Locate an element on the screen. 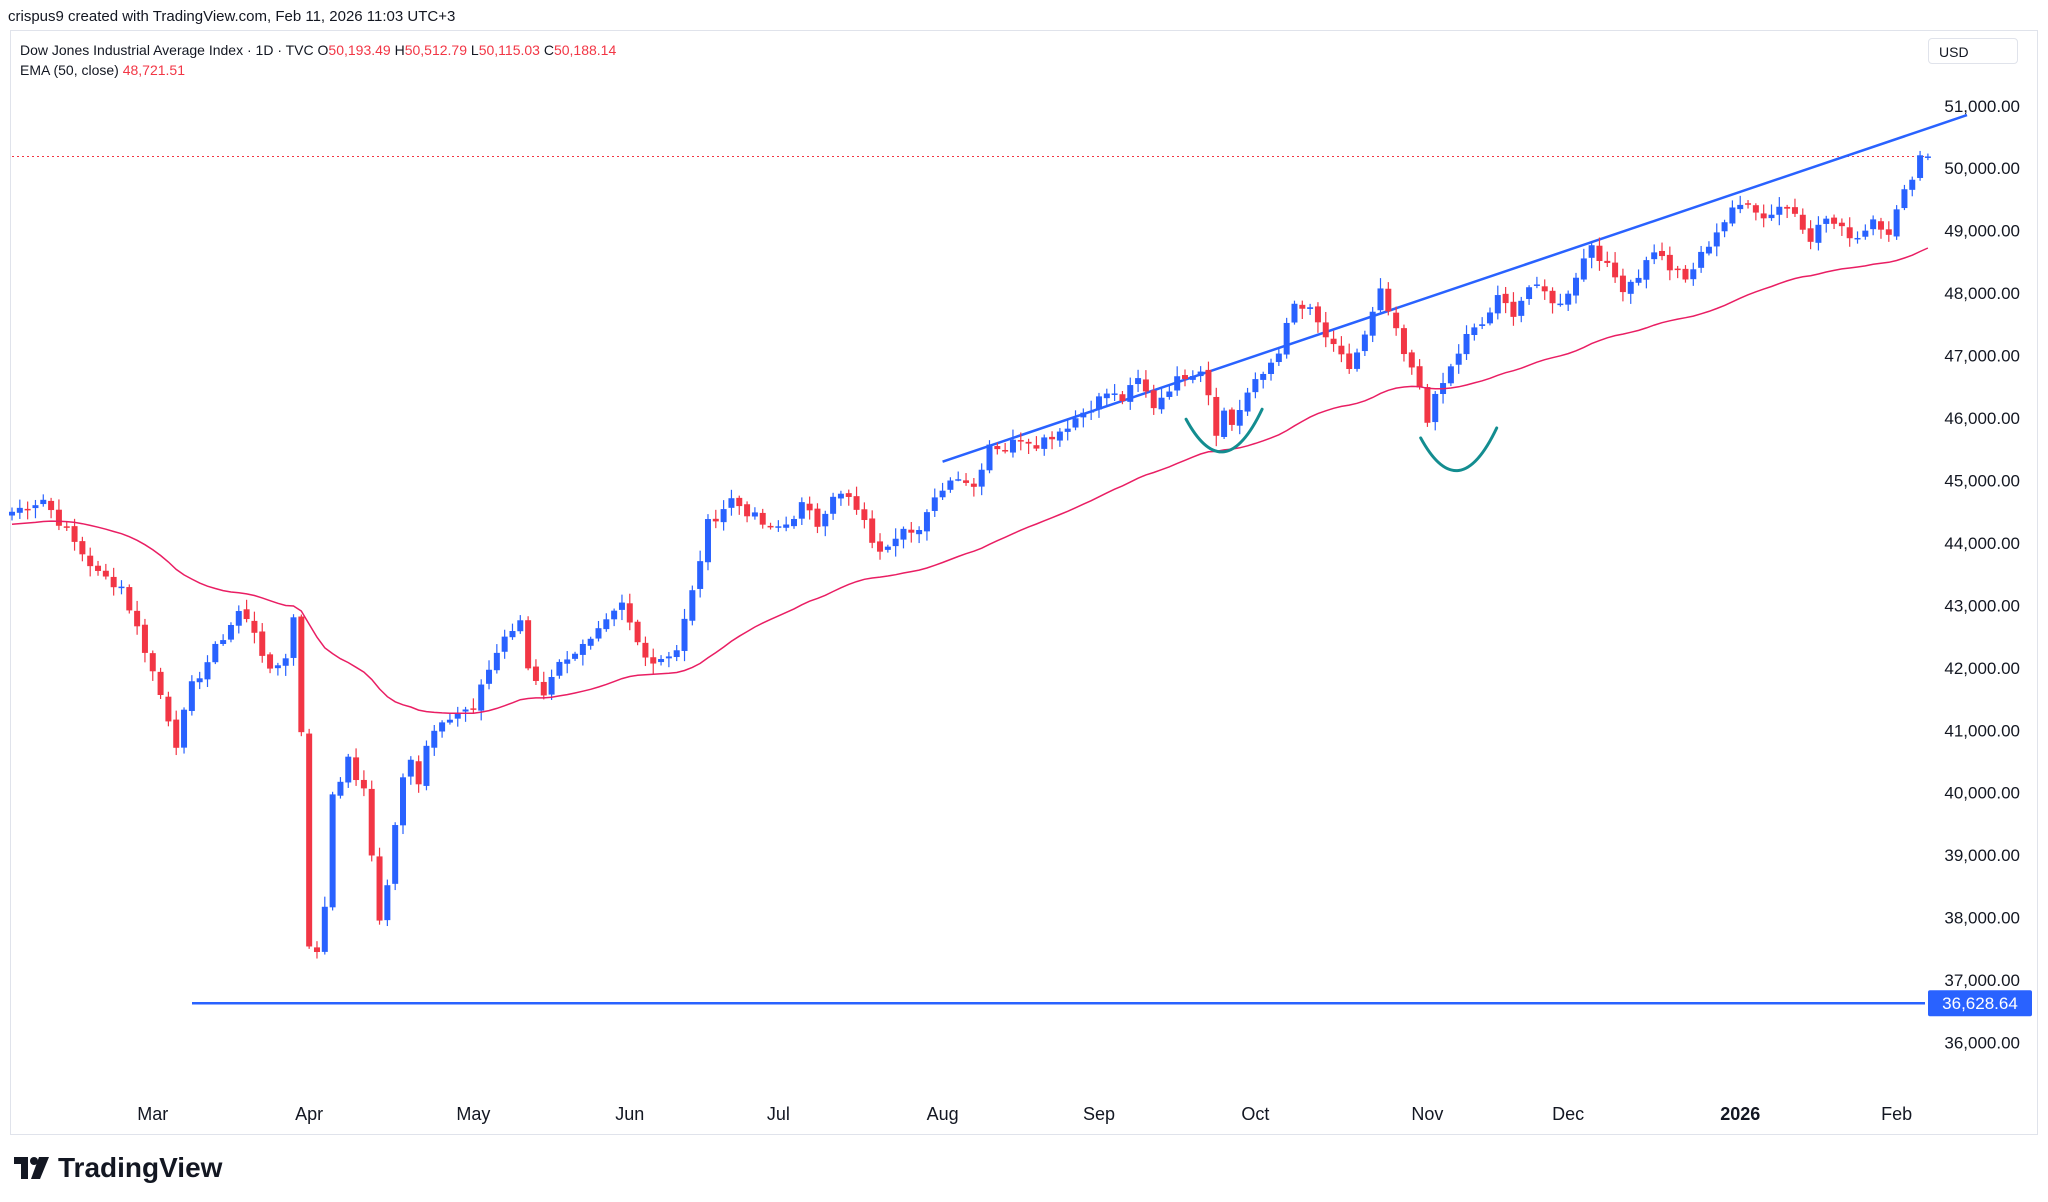 Image resolution: width=2048 pixels, height=1202 pixels. open-label: O is located at coordinates (323, 50).